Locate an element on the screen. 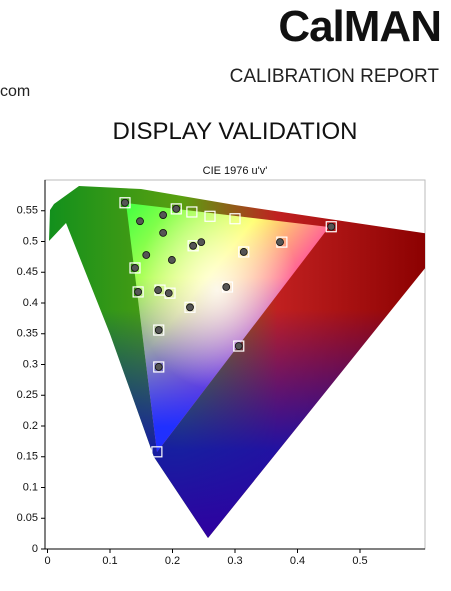 The height and width of the screenshot is (591, 451). y-tick-label: 0.25 is located at coordinates (27, 395).